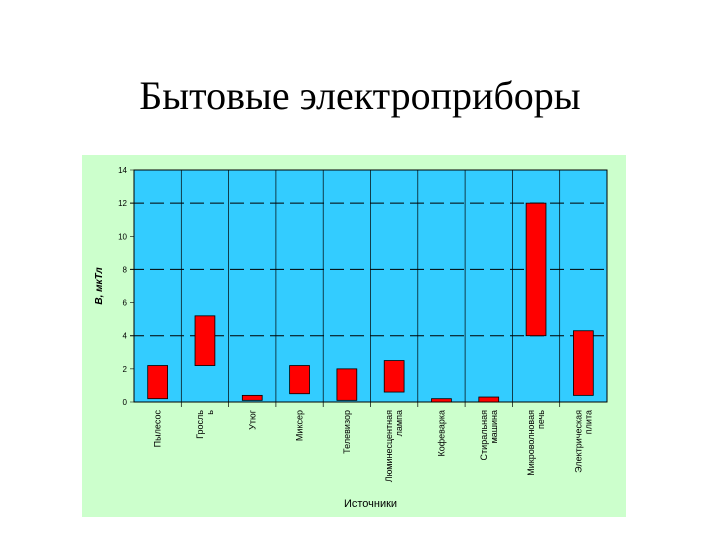  I want to click on x-tick-label-line: Микроволновая, so click(531, 443).